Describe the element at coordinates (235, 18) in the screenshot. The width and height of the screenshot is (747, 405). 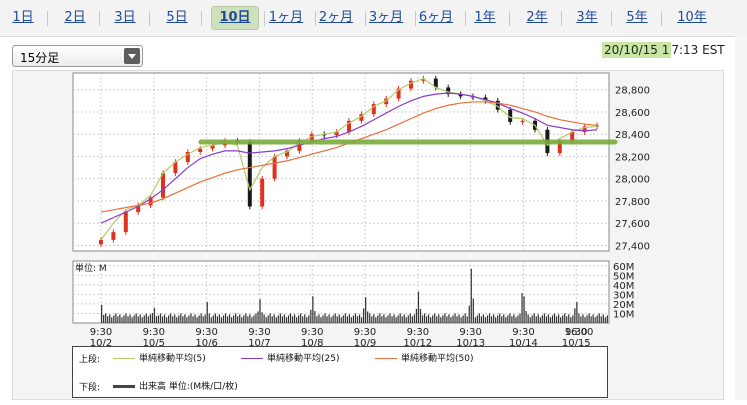
I see `tab-4: 10日` at that location.